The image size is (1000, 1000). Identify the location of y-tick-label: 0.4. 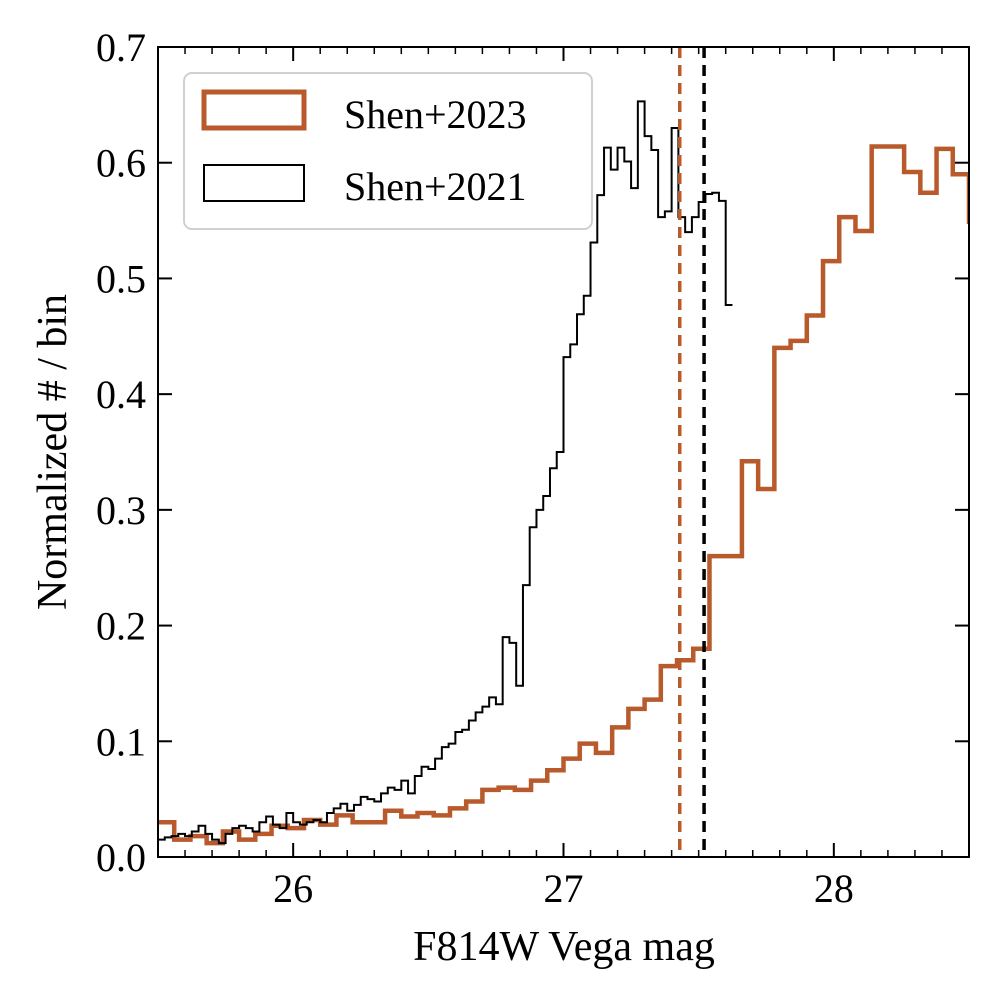
(121, 394).